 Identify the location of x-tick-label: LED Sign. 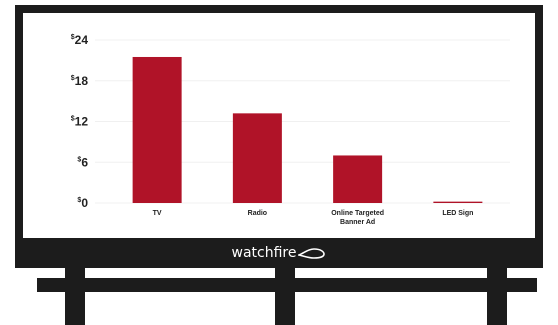
(457, 213).